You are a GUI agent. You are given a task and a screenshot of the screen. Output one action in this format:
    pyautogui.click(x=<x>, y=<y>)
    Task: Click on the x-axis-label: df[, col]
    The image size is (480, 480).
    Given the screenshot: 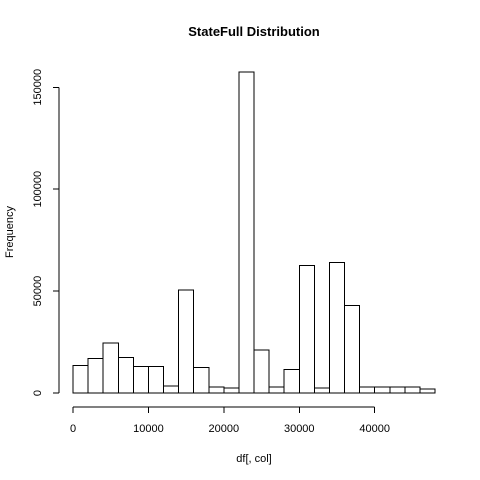 What is the action you would take?
    pyautogui.click(x=253, y=459)
    